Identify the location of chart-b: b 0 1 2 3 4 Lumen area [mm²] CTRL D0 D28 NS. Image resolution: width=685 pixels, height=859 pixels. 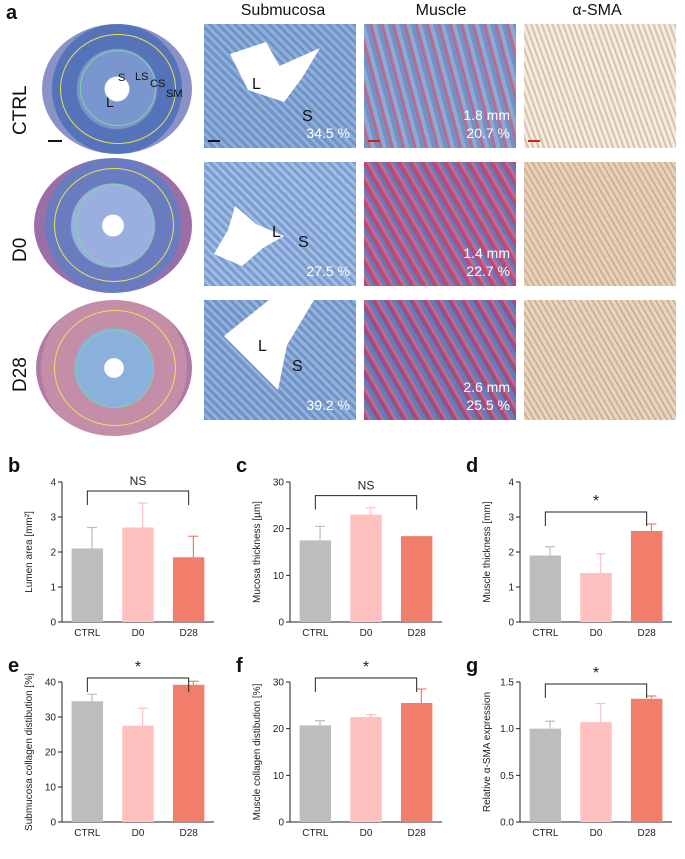
(113, 549).